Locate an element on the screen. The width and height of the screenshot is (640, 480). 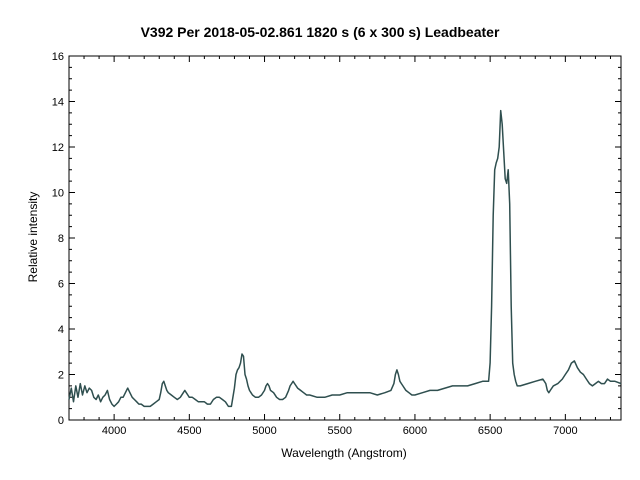
y-tick-label: 16 is located at coordinates (58, 57).